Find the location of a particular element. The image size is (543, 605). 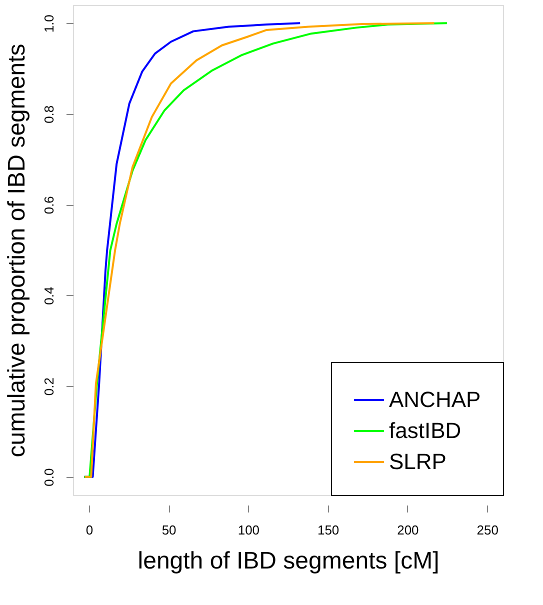

y-tick-label: 0.6 is located at coordinates (49, 205).